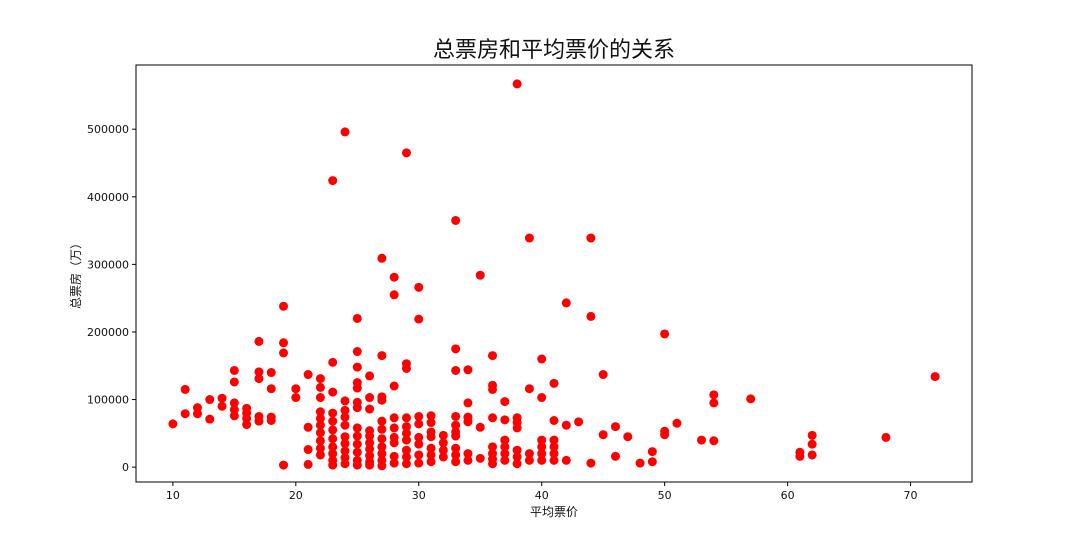 This screenshot has height=540, width=1080. I want to click on x-tick-label: 70, so click(911, 495).